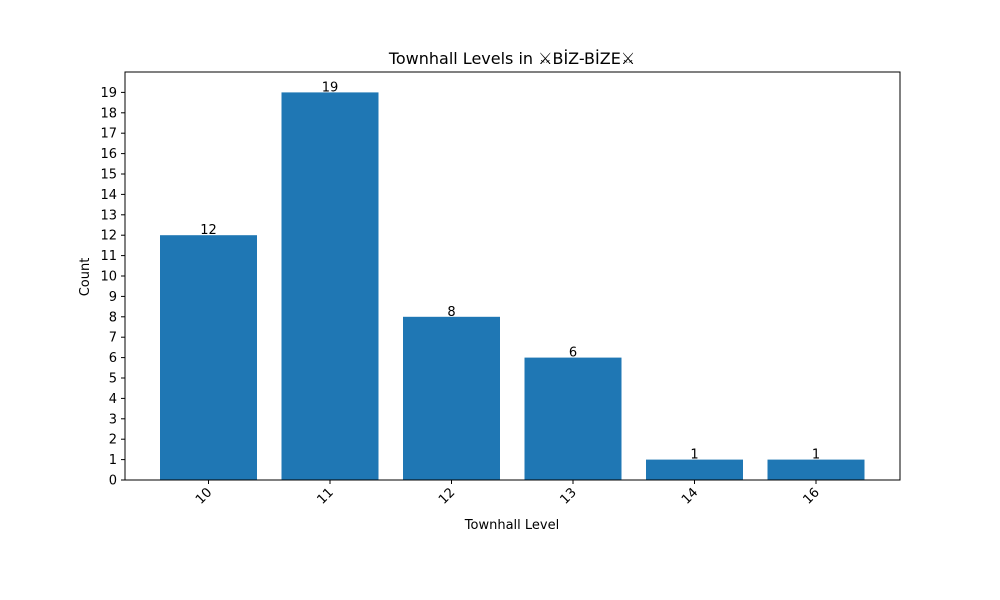 The height and width of the screenshot is (600, 1000). I want to click on y-tick-label-3: 3, so click(113, 419).